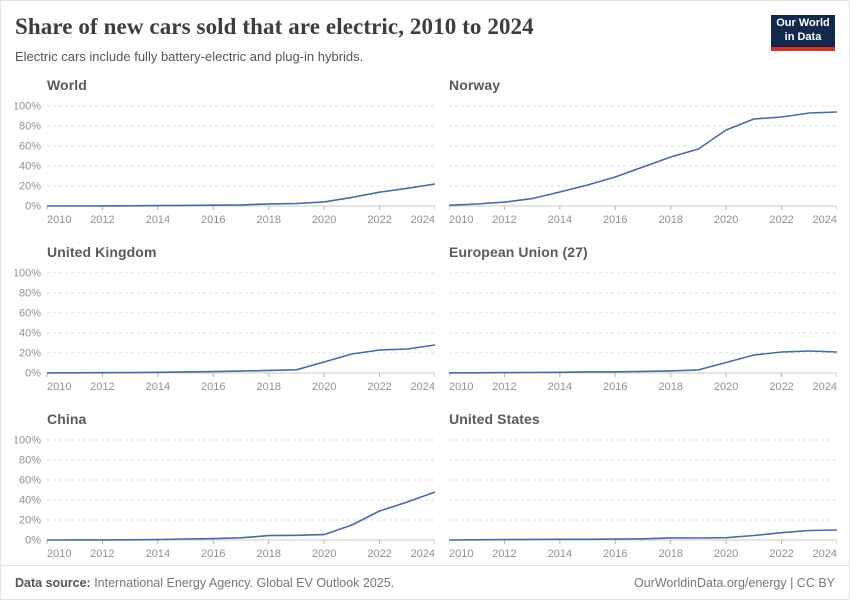 The height and width of the screenshot is (600, 850). I want to click on chart-panel: Norway 2010 2012 2014 2016 2018 2020 2022 2024, so click(643, 153).